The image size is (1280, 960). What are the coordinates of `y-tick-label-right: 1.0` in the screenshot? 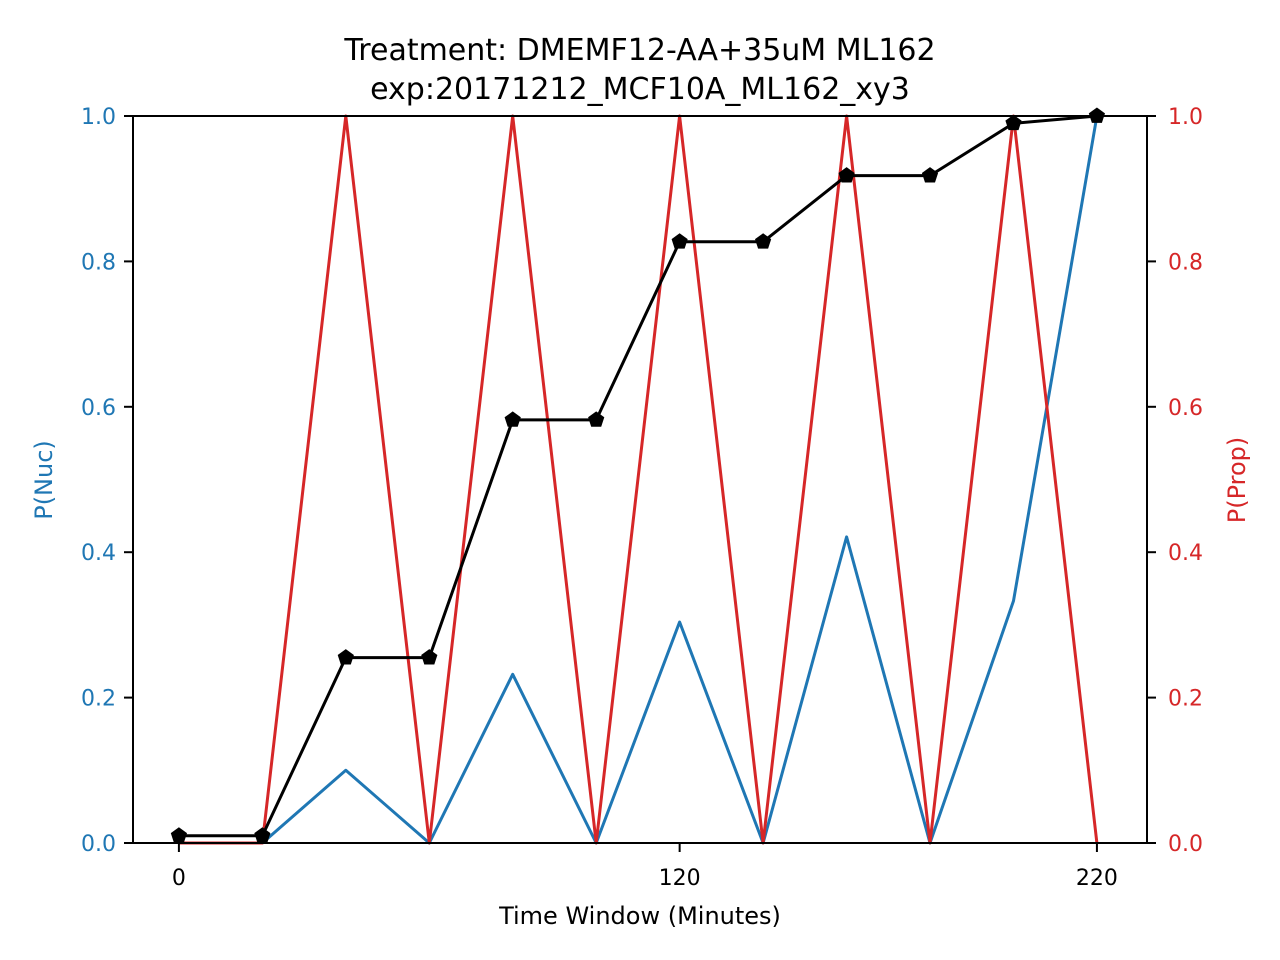 It's located at (1185, 117).